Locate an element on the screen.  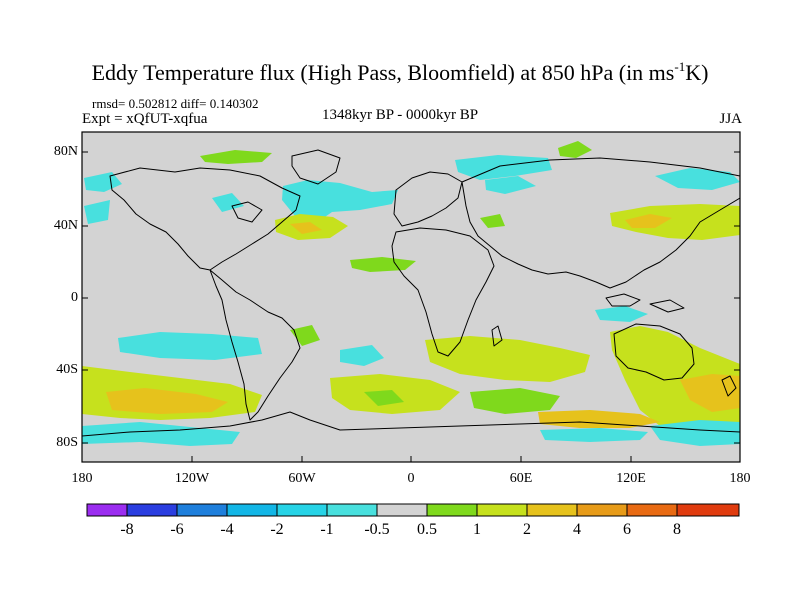
lat-label: 80N is located at coordinates (65, 151).